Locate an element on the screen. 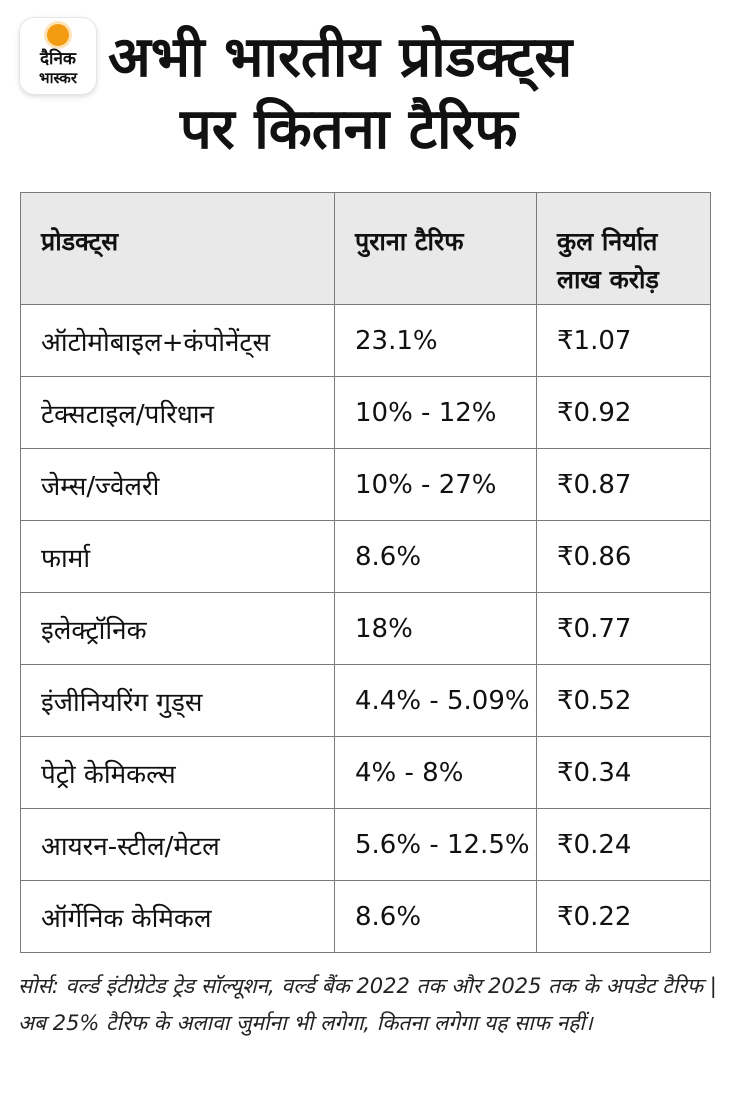 This screenshot has height=1110, width=730. tariff-cell: 5.6% - 12.5% is located at coordinates (435, 844).